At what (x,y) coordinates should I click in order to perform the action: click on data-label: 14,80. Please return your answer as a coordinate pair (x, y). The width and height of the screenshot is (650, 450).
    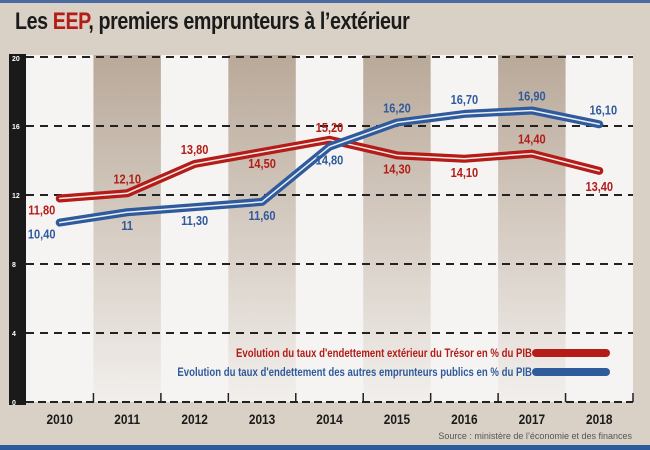
    Looking at the image, I should click on (330, 160).